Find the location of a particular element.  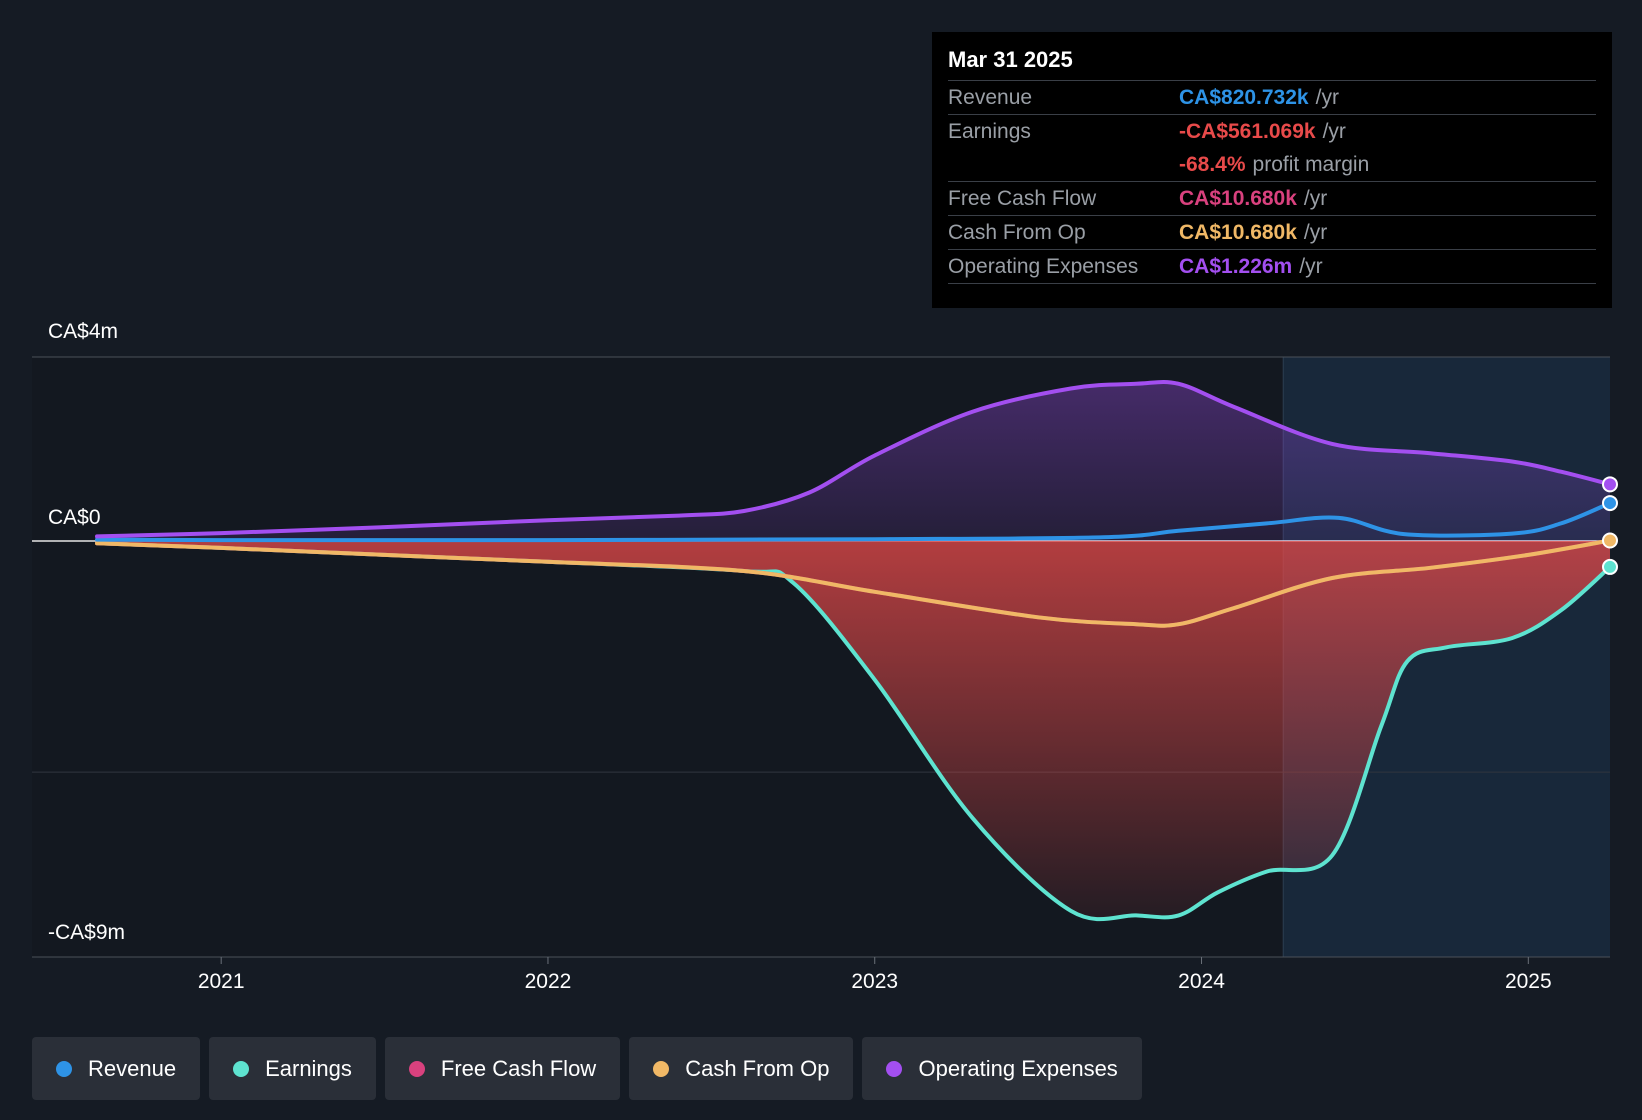

area-operating-expenses is located at coordinates (853, 461).